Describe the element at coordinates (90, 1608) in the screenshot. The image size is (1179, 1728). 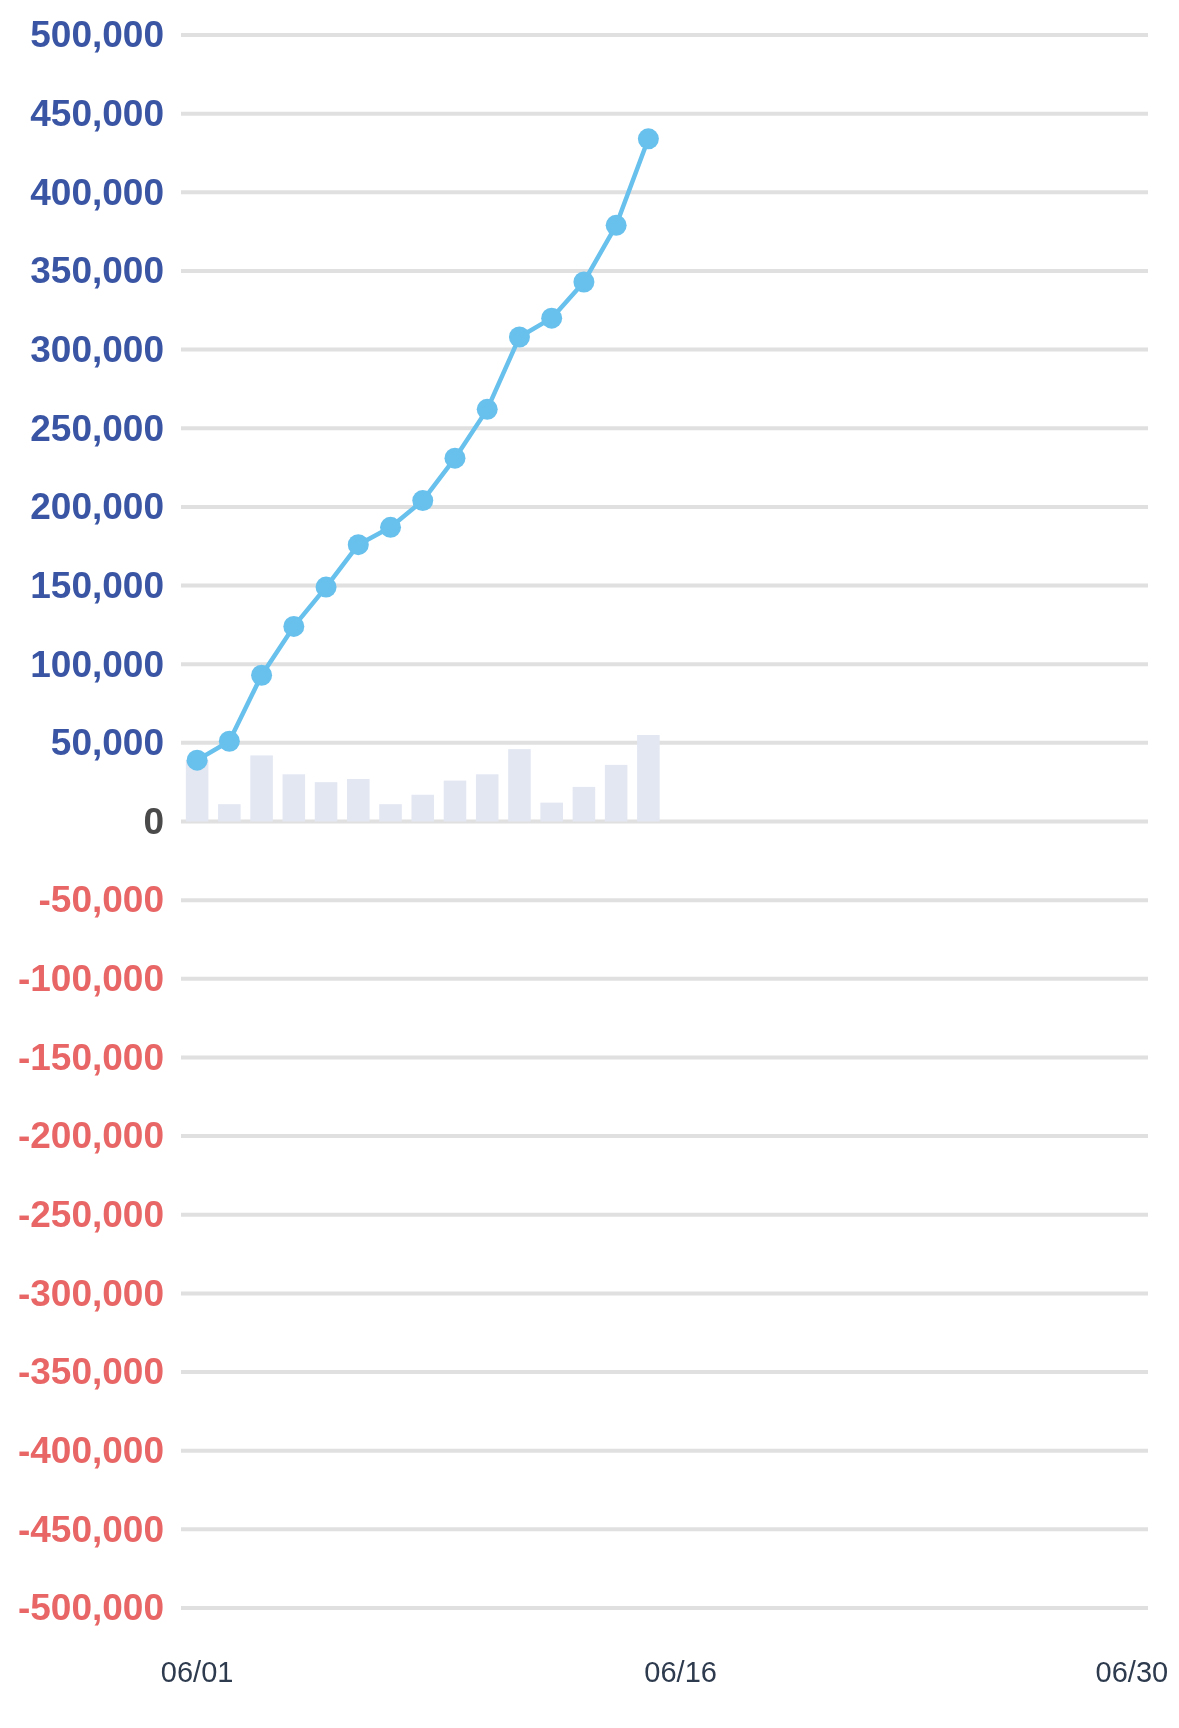
I see `y-tick-label: -500,000` at that location.